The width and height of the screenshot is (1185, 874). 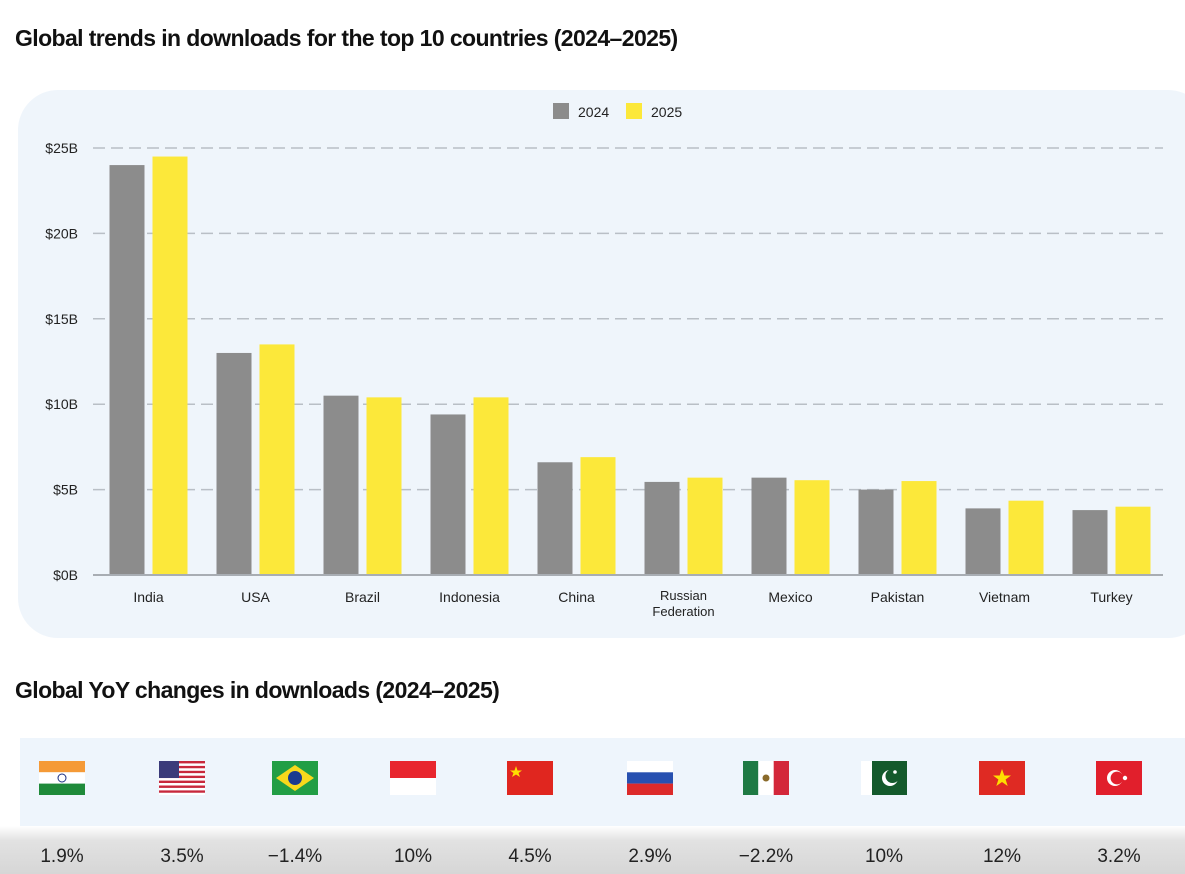 What do you see at coordinates (766, 856) in the screenshot?
I see `yoy-change-value: −2.2%` at bounding box center [766, 856].